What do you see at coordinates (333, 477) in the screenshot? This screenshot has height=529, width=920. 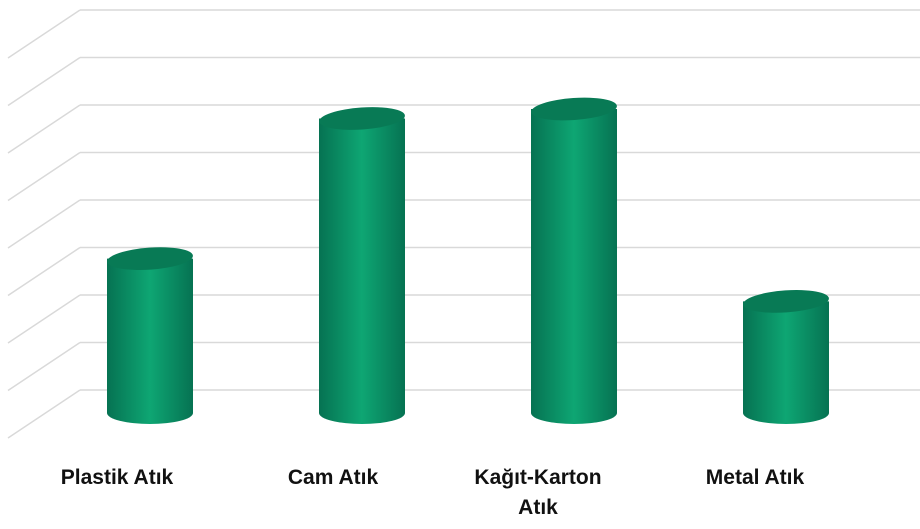 I see `category-label-cam: Cam Atık` at bounding box center [333, 477].